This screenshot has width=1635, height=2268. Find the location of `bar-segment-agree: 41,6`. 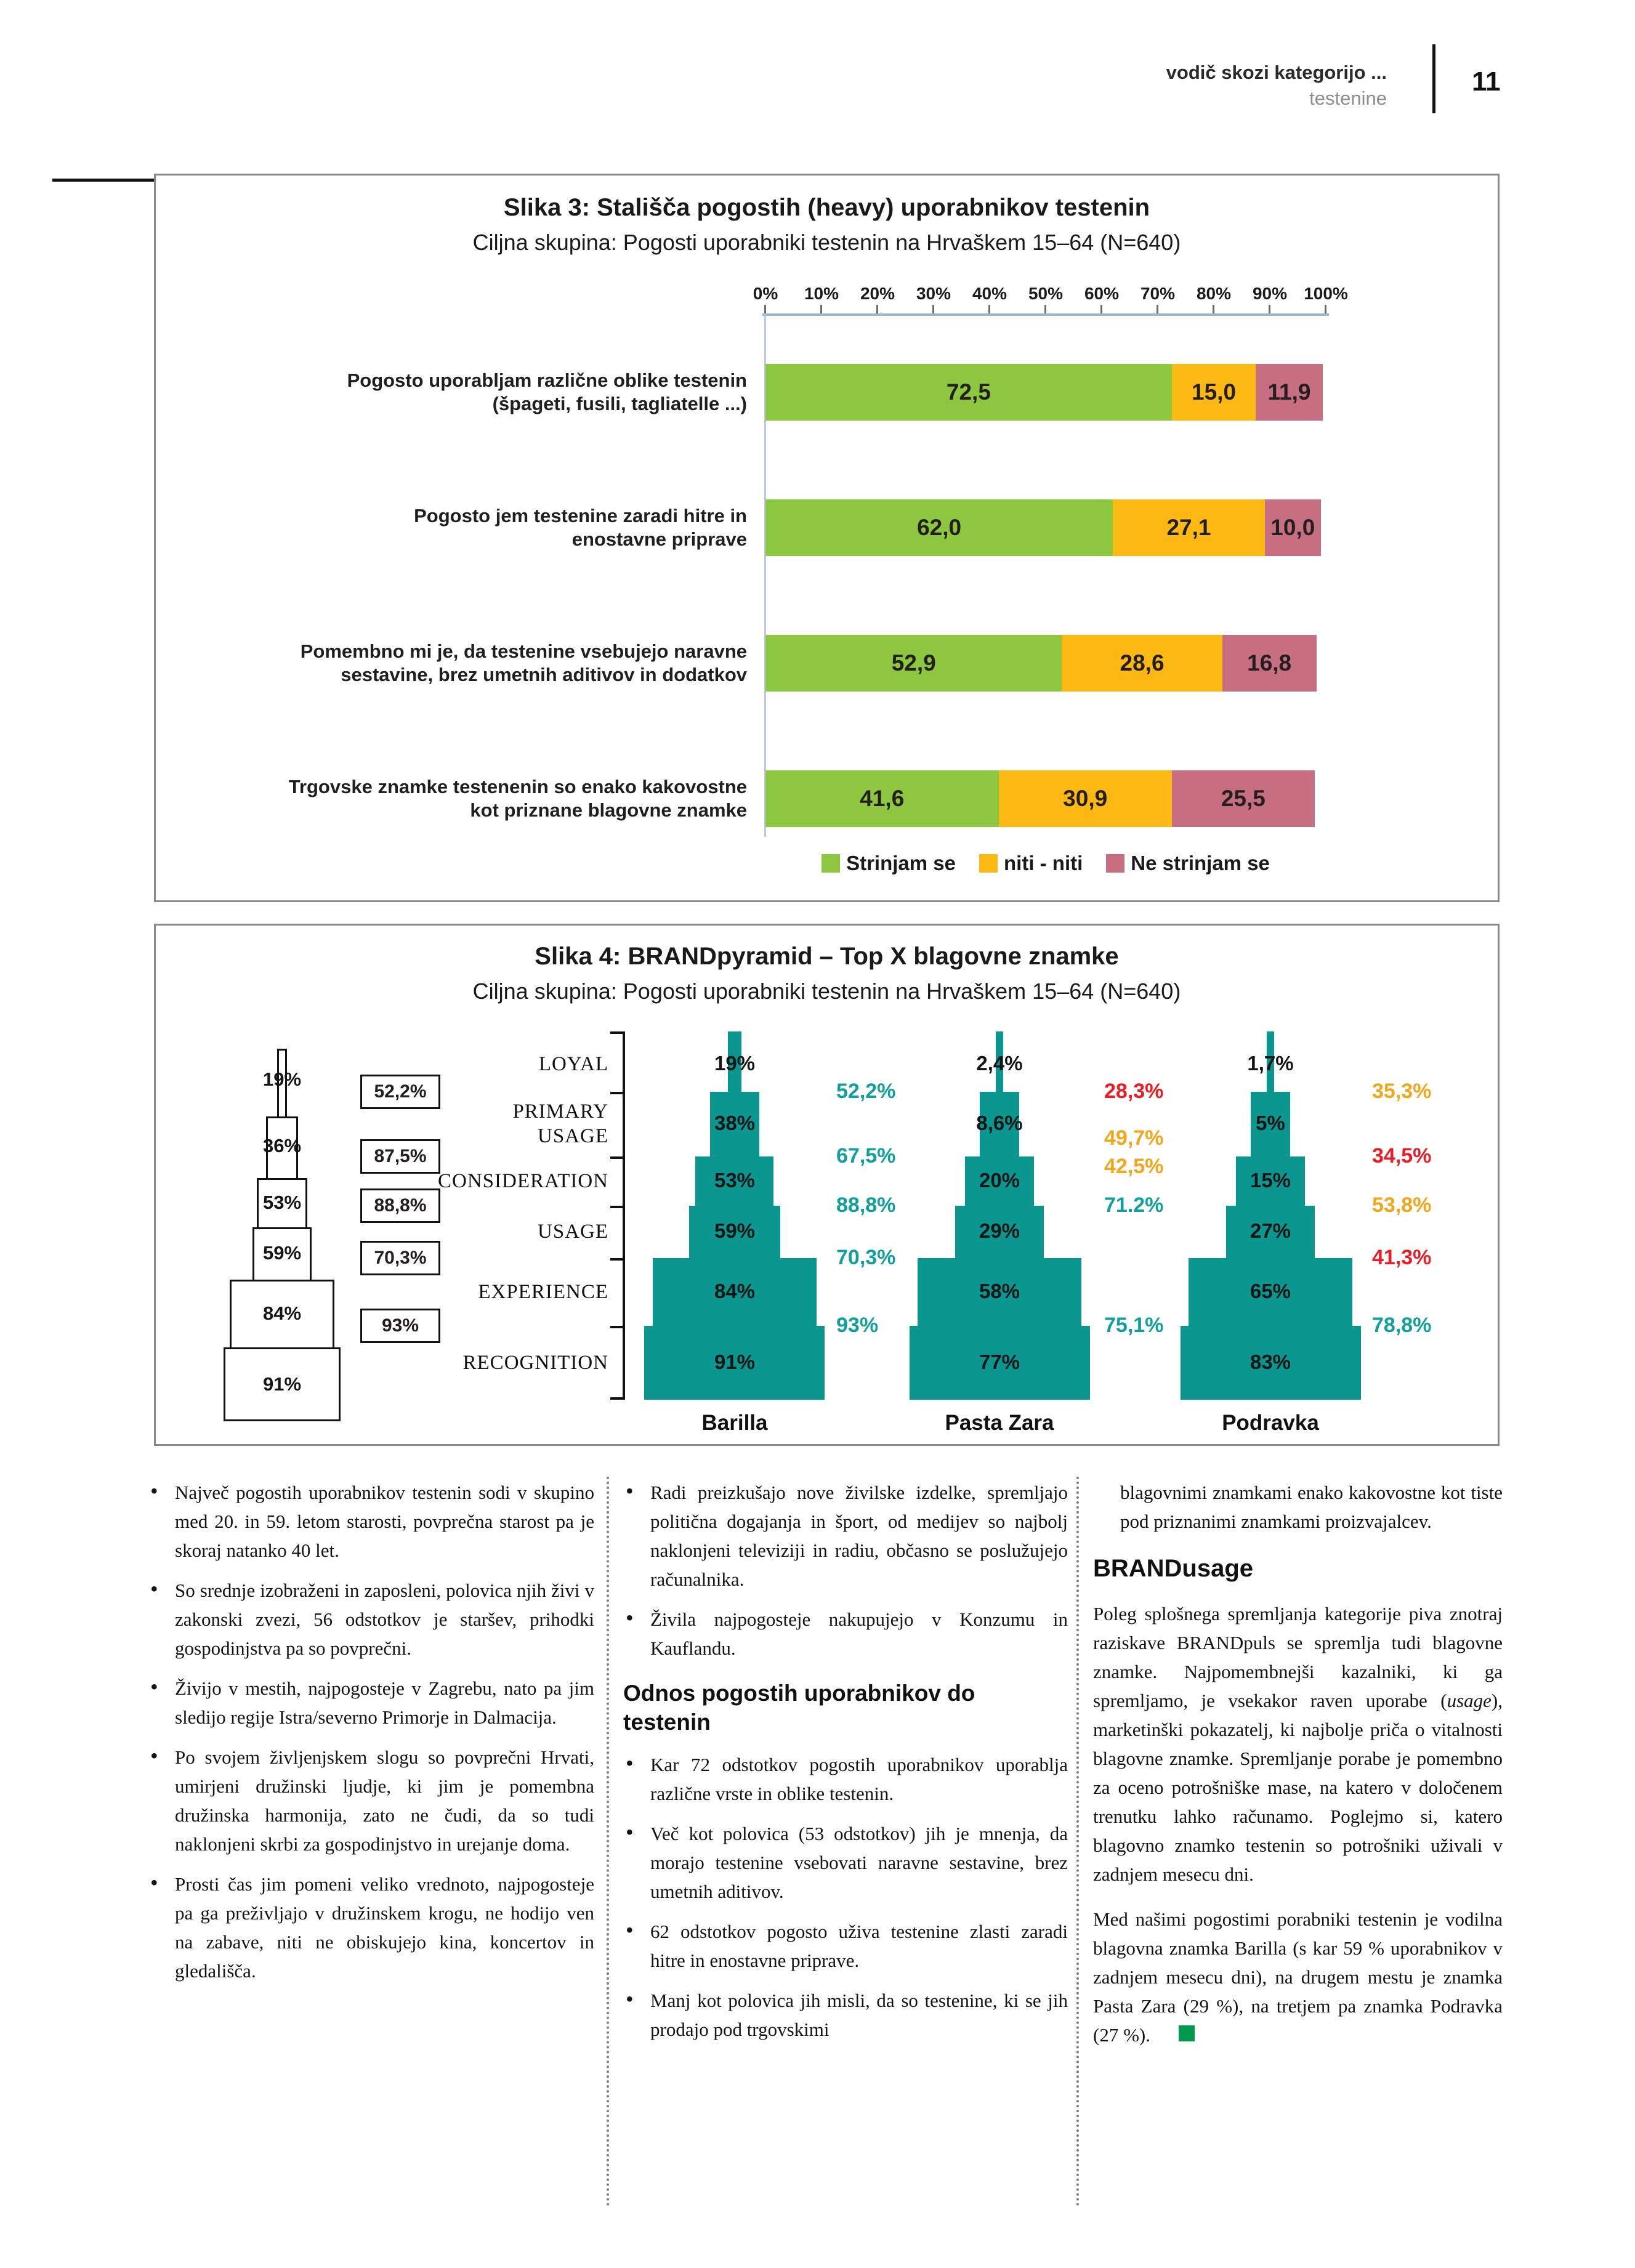

bar-segment-agree: 41,6 is located at coordinates (882, 798).